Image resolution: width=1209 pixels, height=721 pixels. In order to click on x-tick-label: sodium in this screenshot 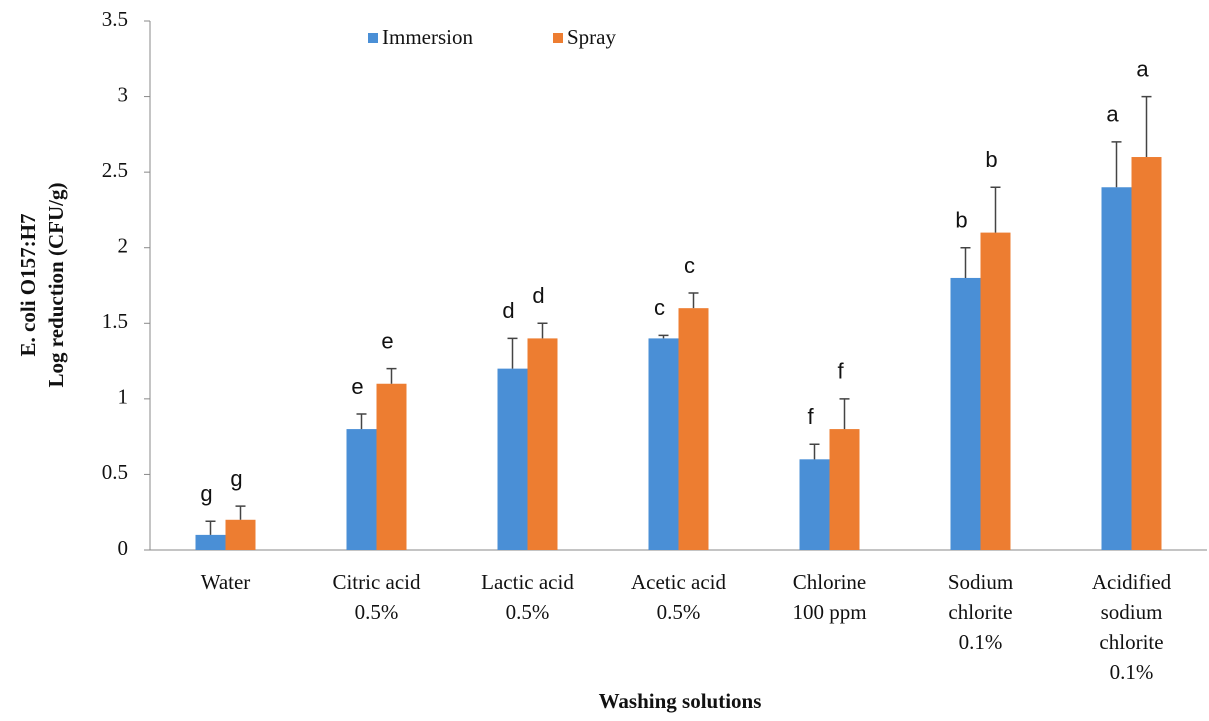, I will do `click(1132, 612)`.